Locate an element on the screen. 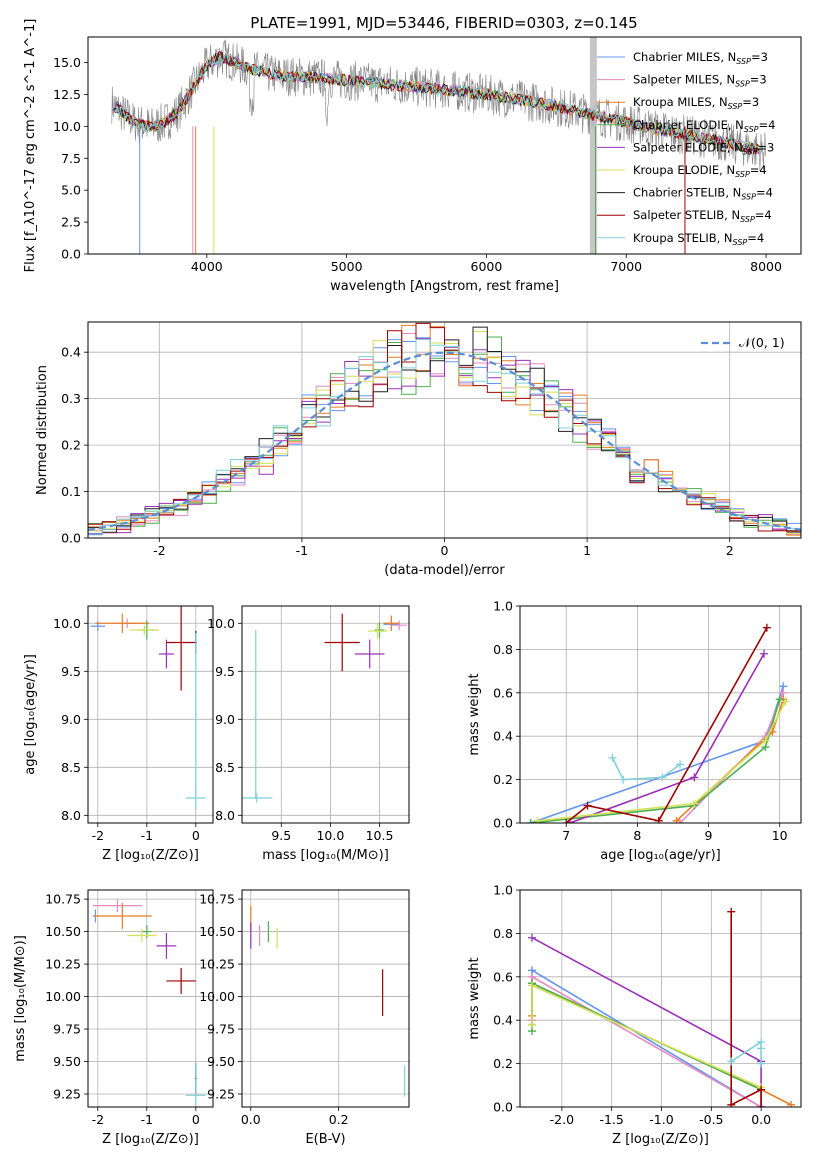 Image resolution: width=819 pixels, height=1170 pixels. legend-label: Salpeter STELIB, NSSP=4 is located at coordinates (702, 216).